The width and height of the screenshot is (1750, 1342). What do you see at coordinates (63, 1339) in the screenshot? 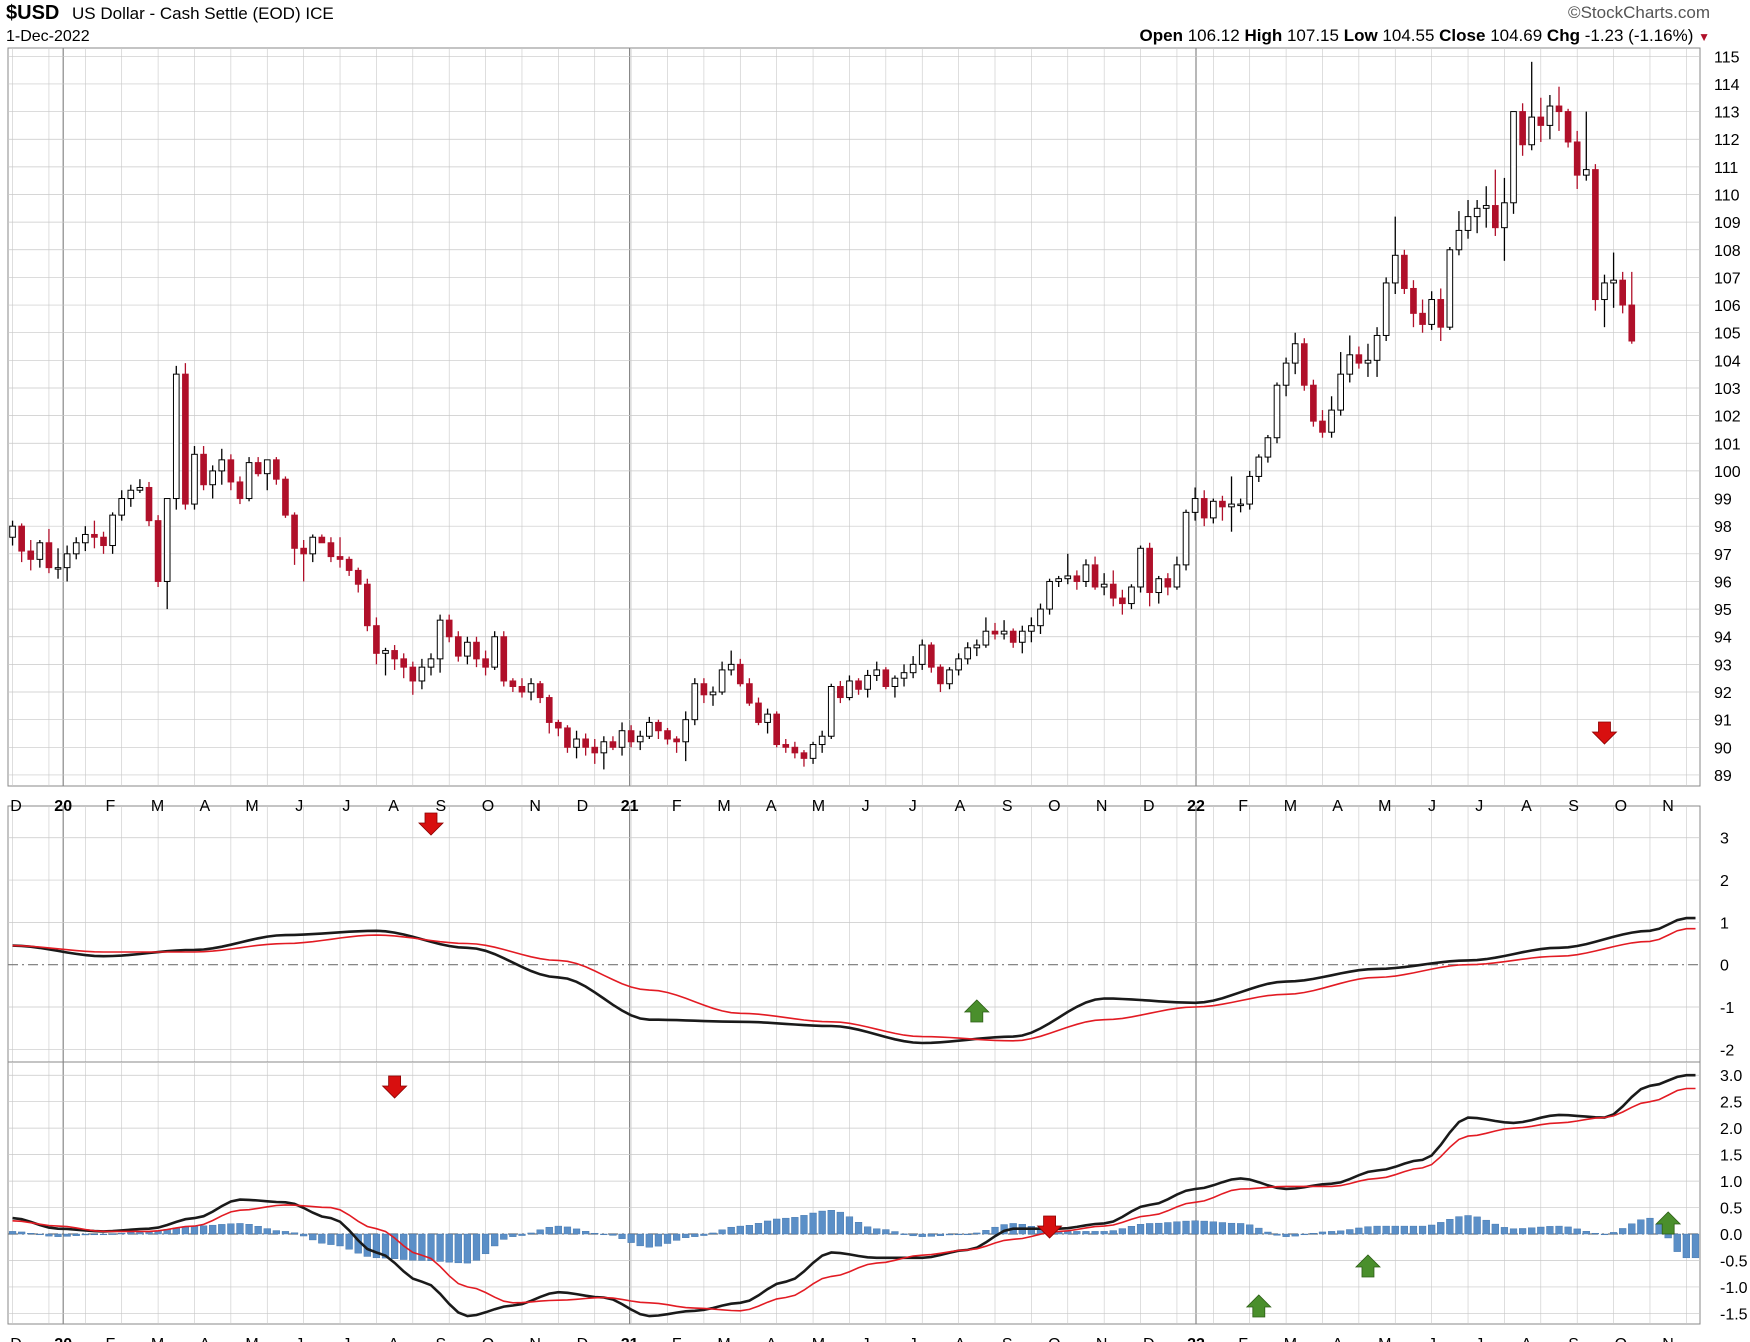
I see `x-tick-label: 20` at bounding box center [63, 1339].